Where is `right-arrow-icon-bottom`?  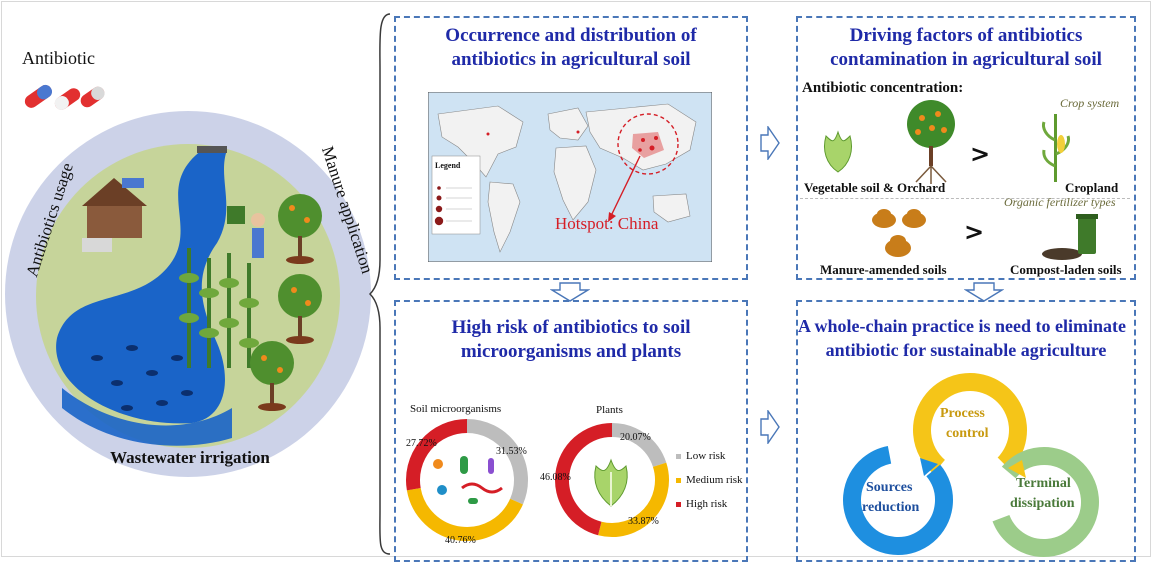
right-arrow-icon-bottom is located at coordinates (770, 427).